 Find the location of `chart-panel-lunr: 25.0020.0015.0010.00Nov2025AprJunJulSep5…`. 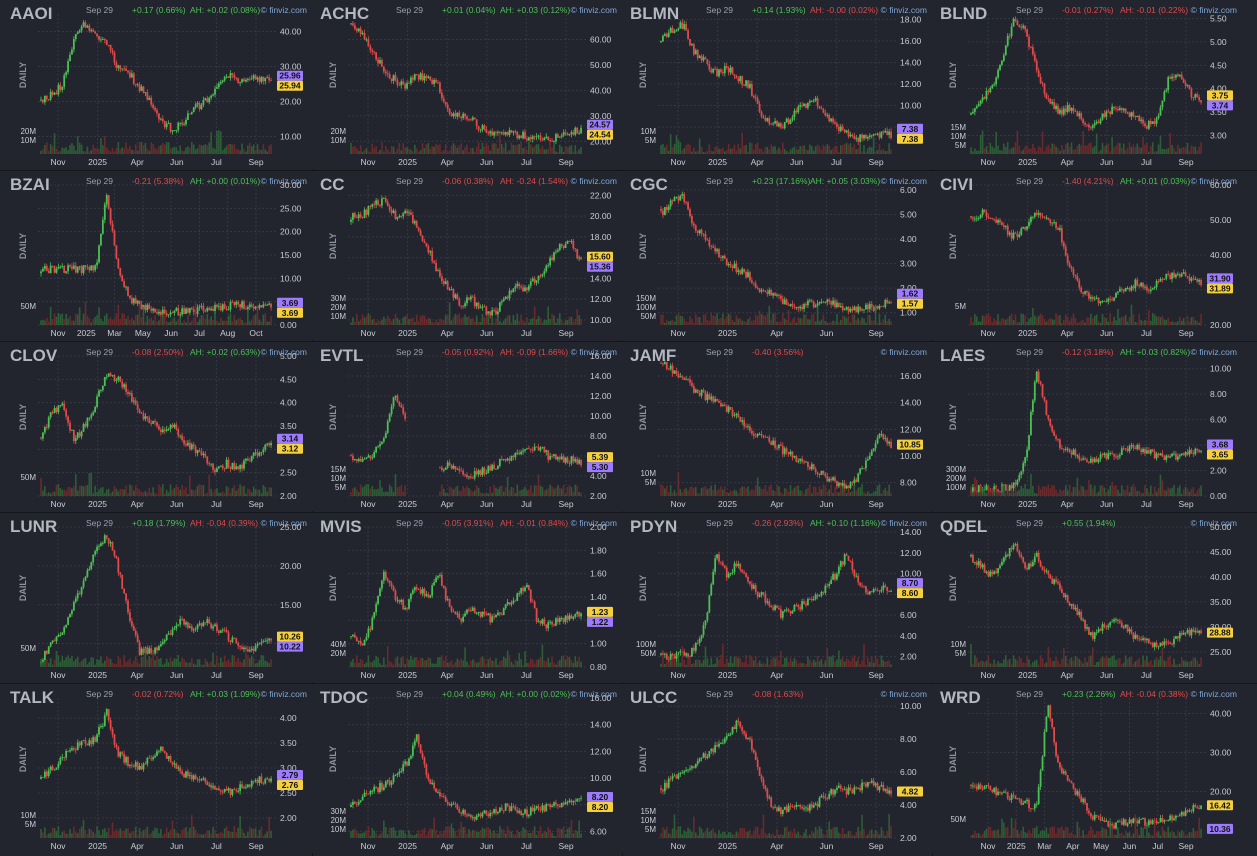

chart-panel-lunr: 25.0020.0015.0010.00Nov2025AprJunJulSep5… is located at coordinates (158, 597).